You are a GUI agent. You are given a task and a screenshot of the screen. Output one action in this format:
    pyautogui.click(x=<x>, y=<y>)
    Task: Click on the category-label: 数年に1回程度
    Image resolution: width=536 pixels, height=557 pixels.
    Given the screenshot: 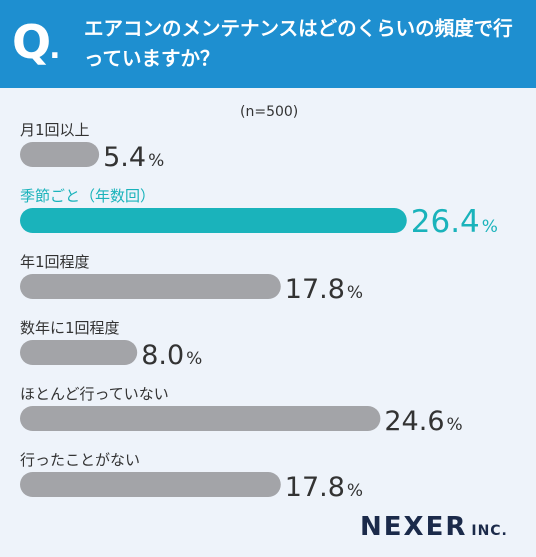 What is the action you would take?
    pyautogui.click(x=70, y=328)
    